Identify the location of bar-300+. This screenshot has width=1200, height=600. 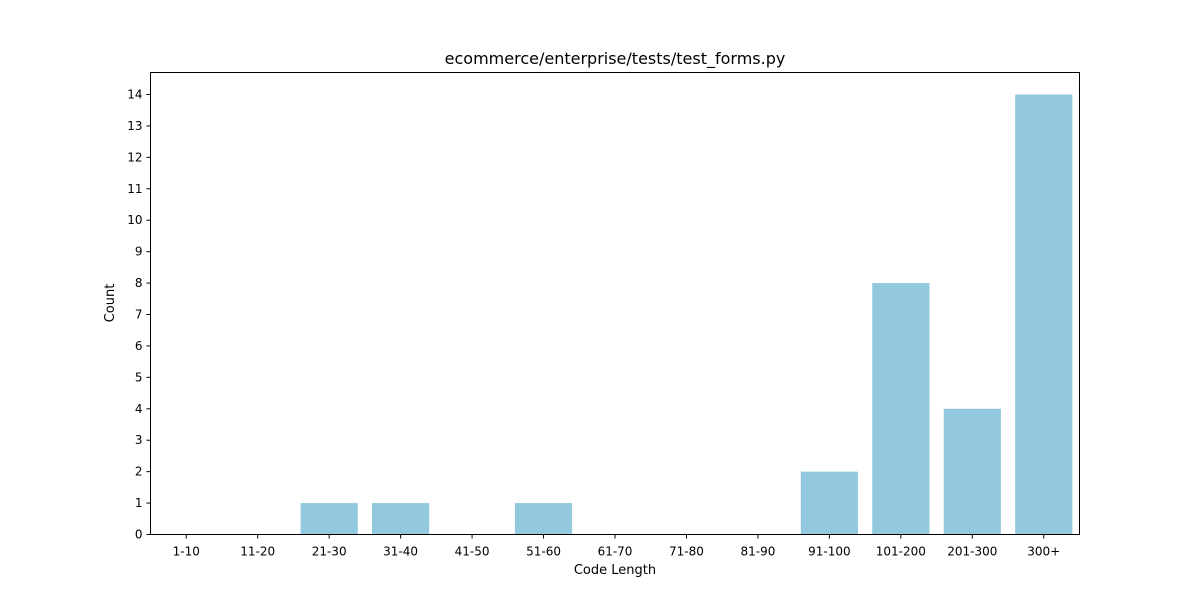
(1044, 314).